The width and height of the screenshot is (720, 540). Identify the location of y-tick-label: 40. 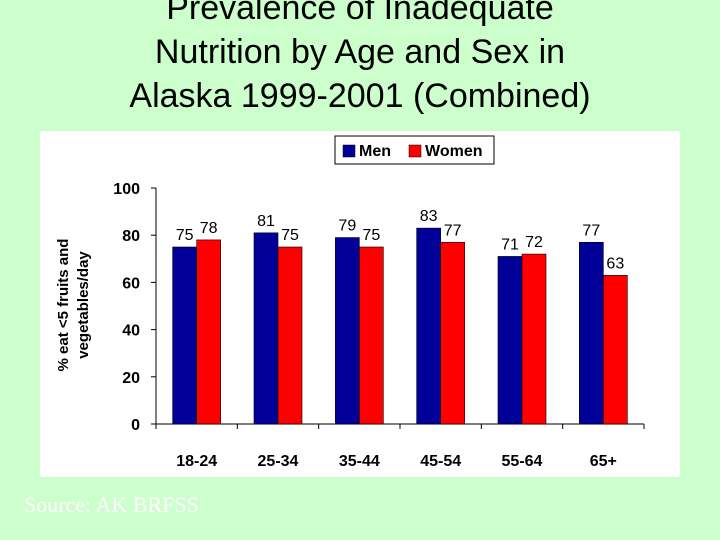
(131, 331).